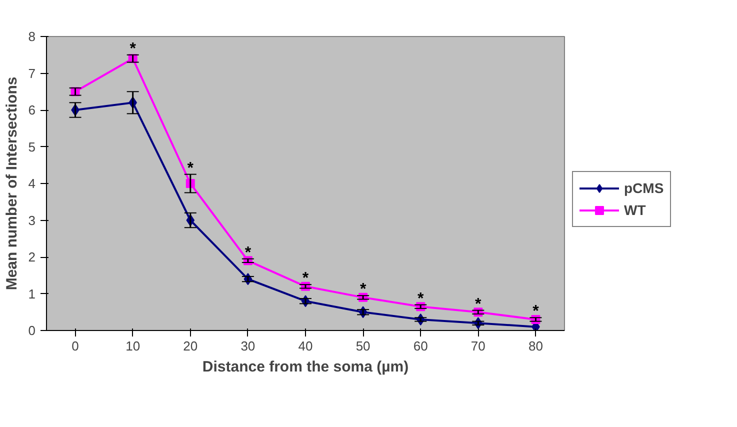 This screenshot has width=737, height=427. What do you see at coordinates (32, 257) in the screenshot?
I see `y-tick-label: 2` at bounding box center [32, 257].